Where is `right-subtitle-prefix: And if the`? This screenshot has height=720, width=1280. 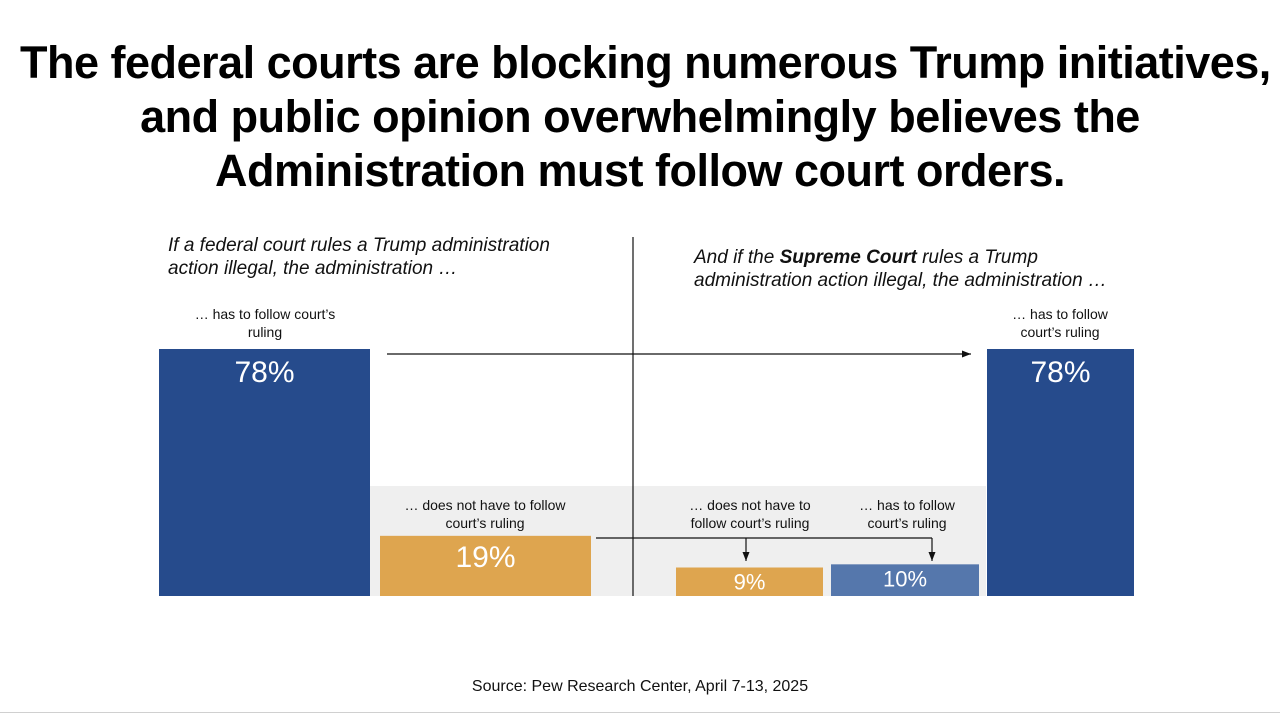 right-subtitle-prefix: And if the is located at coordinates (737, 257).